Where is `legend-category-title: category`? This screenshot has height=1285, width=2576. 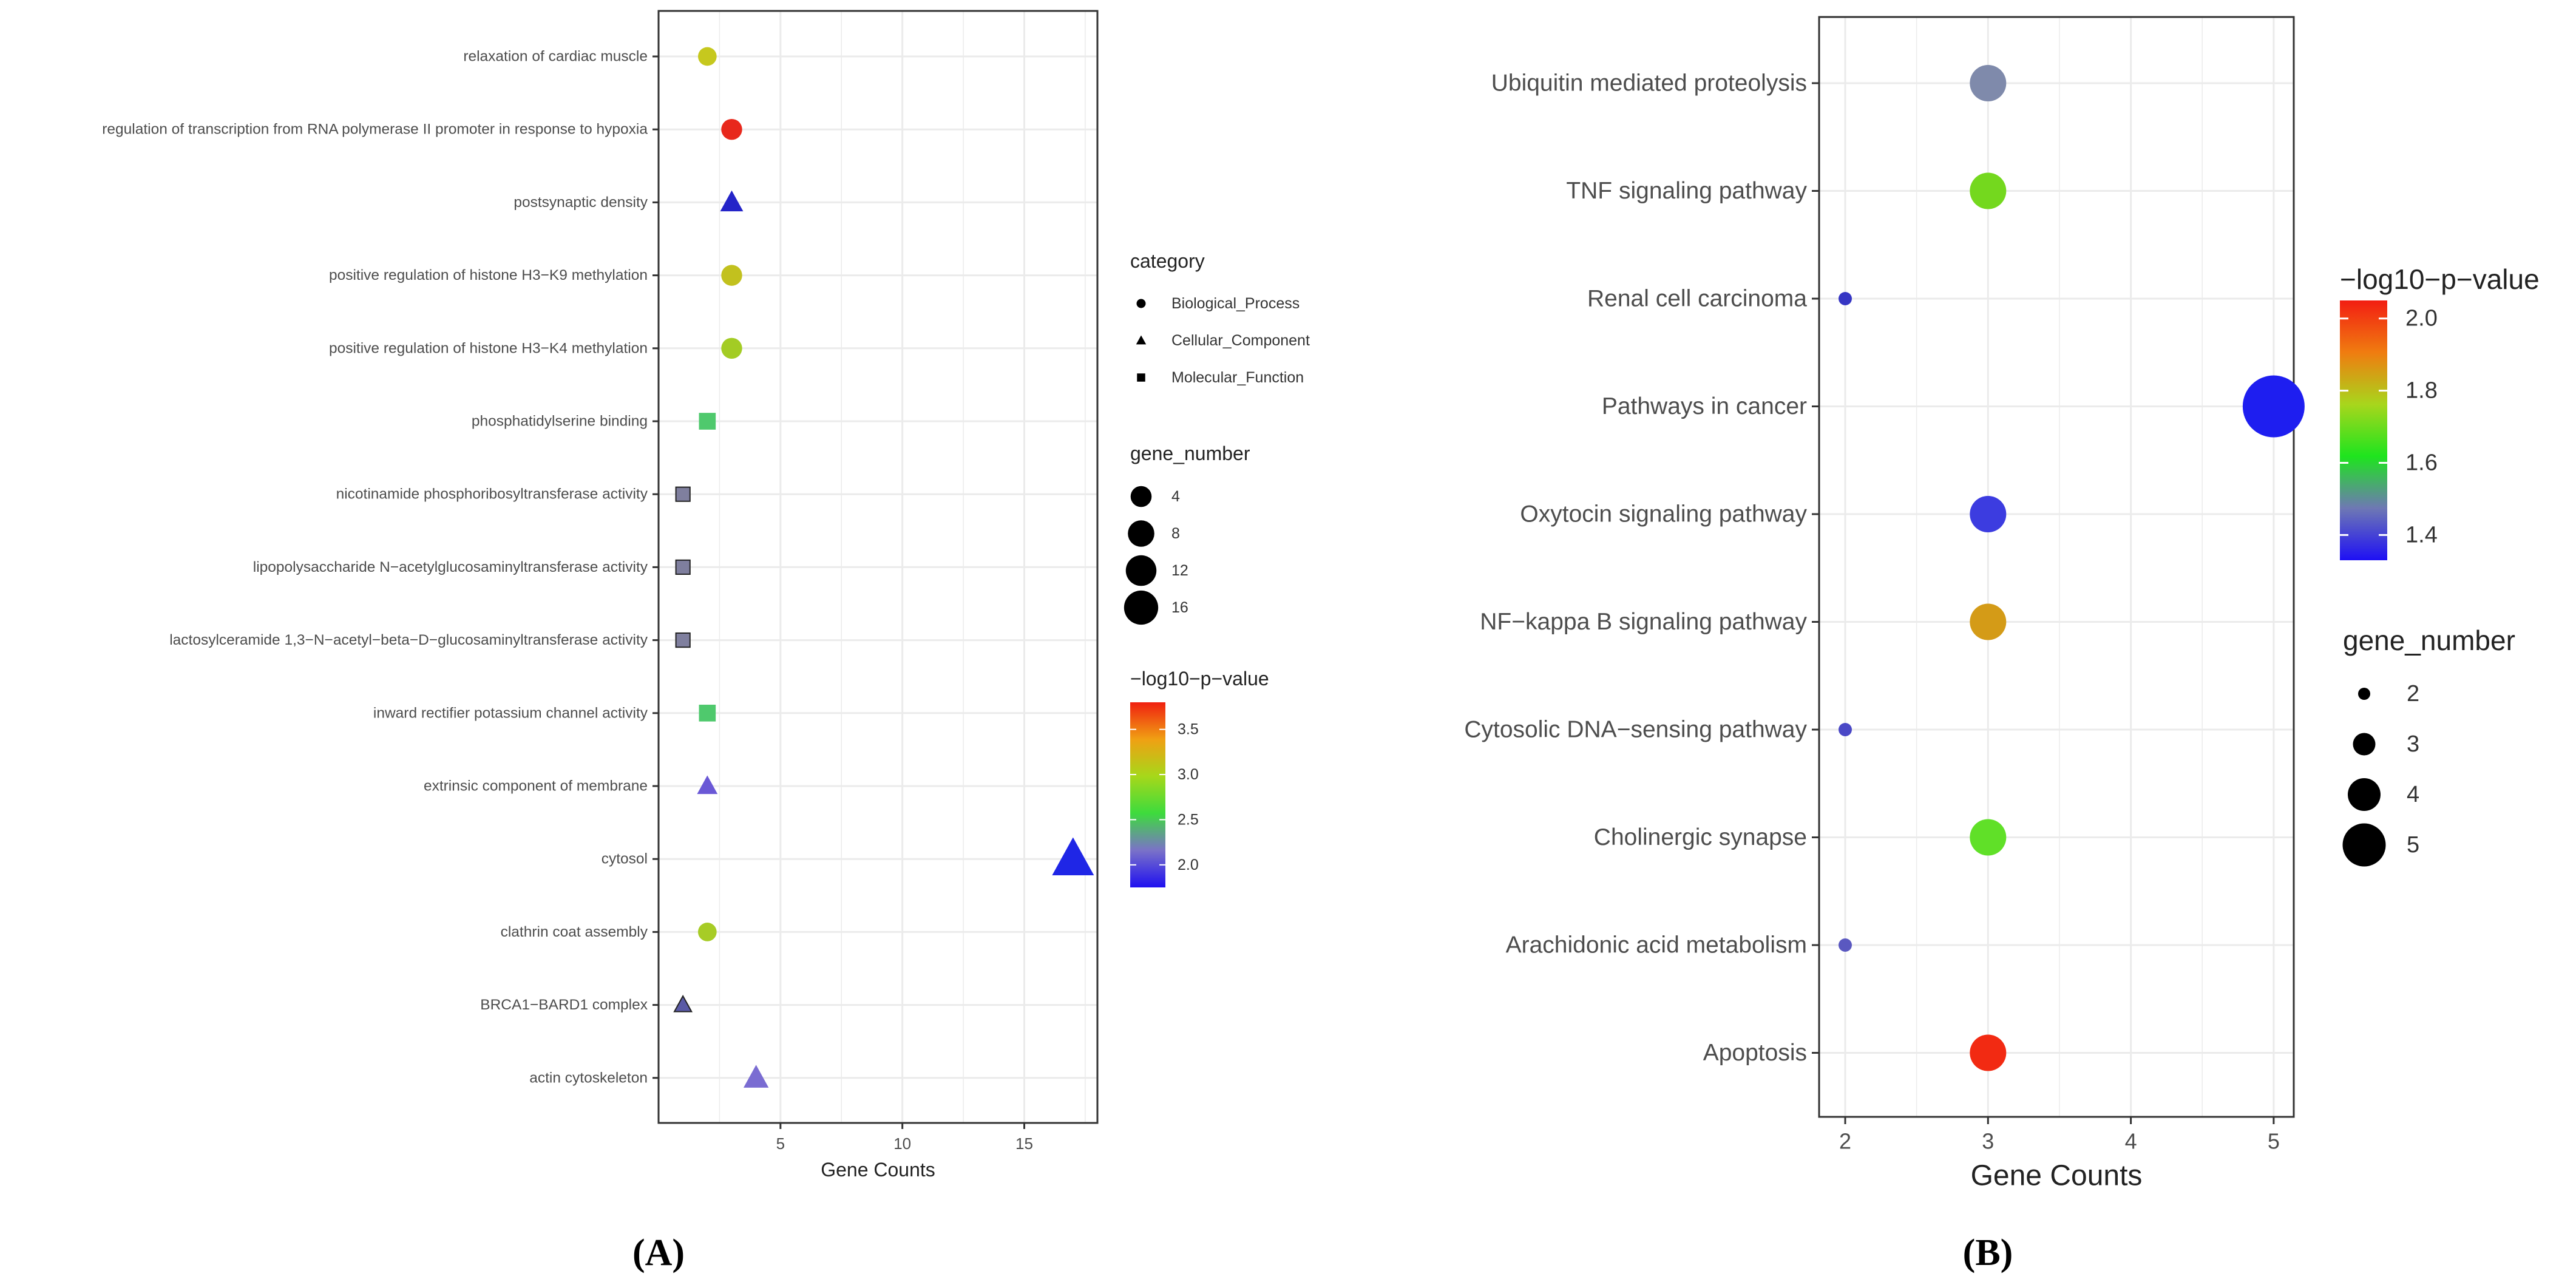
legend-category-title: category is located at coordinates (1167, 261).